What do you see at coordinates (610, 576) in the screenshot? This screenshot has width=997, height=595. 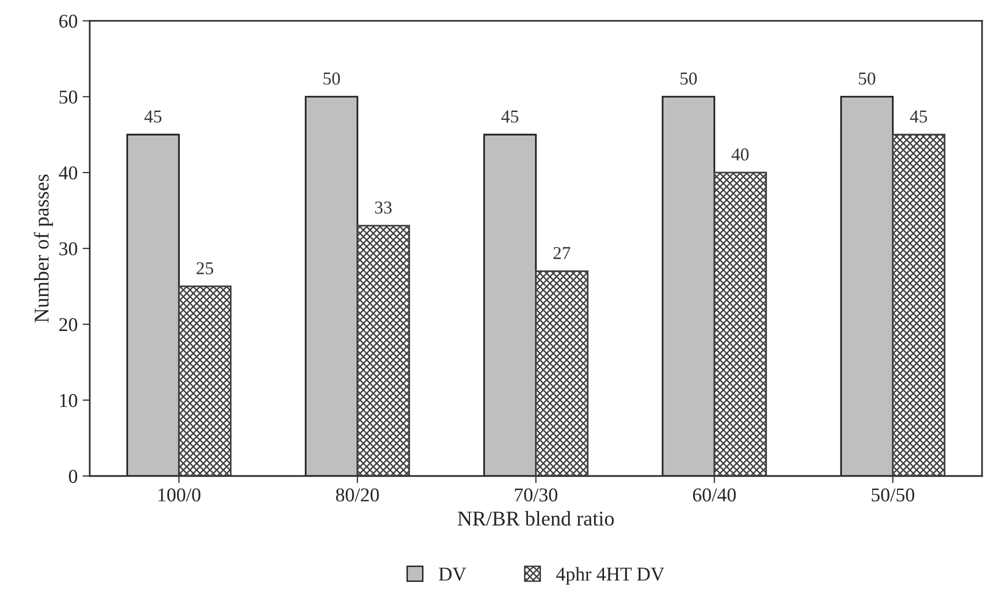 I see `legend-label: 4phr 4HT DV` at bounding box center [610, 576].